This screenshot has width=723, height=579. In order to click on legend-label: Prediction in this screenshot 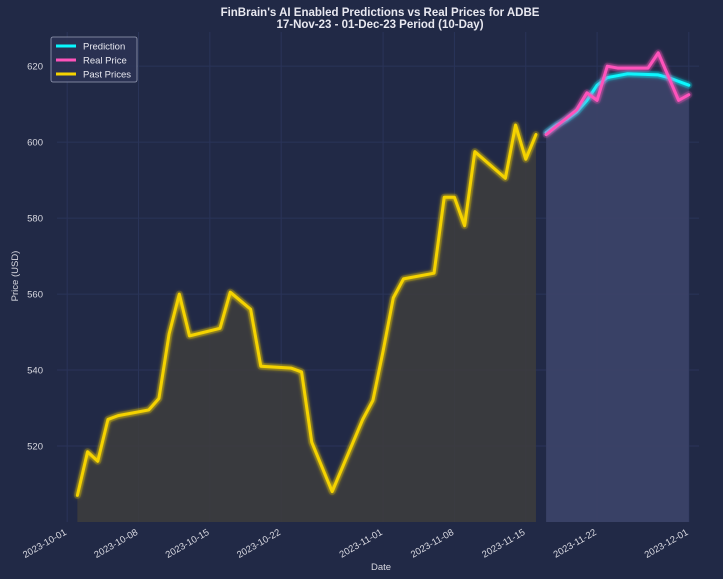, I will do `click(104, 47)`.